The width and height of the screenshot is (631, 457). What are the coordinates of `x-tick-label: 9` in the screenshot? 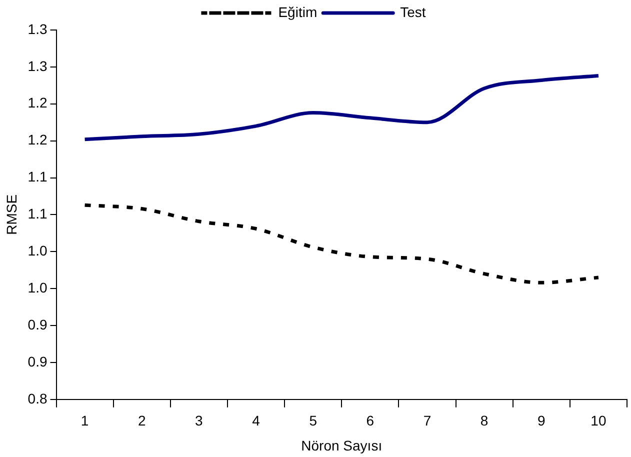 It's located at (541, 420).